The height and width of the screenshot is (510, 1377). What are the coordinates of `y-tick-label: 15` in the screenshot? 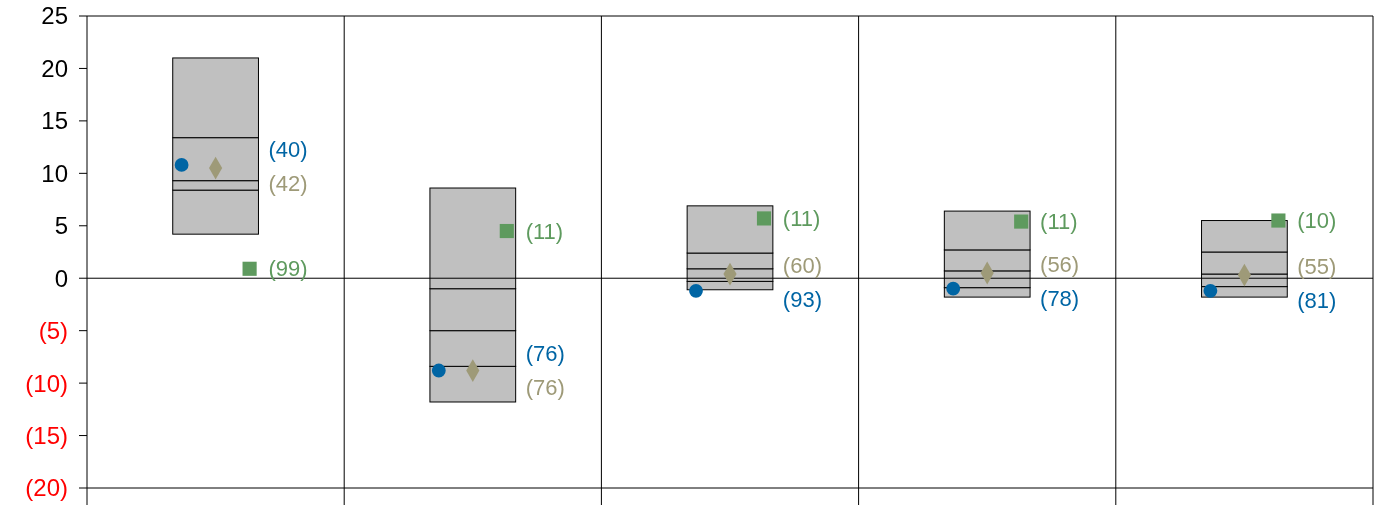 It's located at (54, 121).